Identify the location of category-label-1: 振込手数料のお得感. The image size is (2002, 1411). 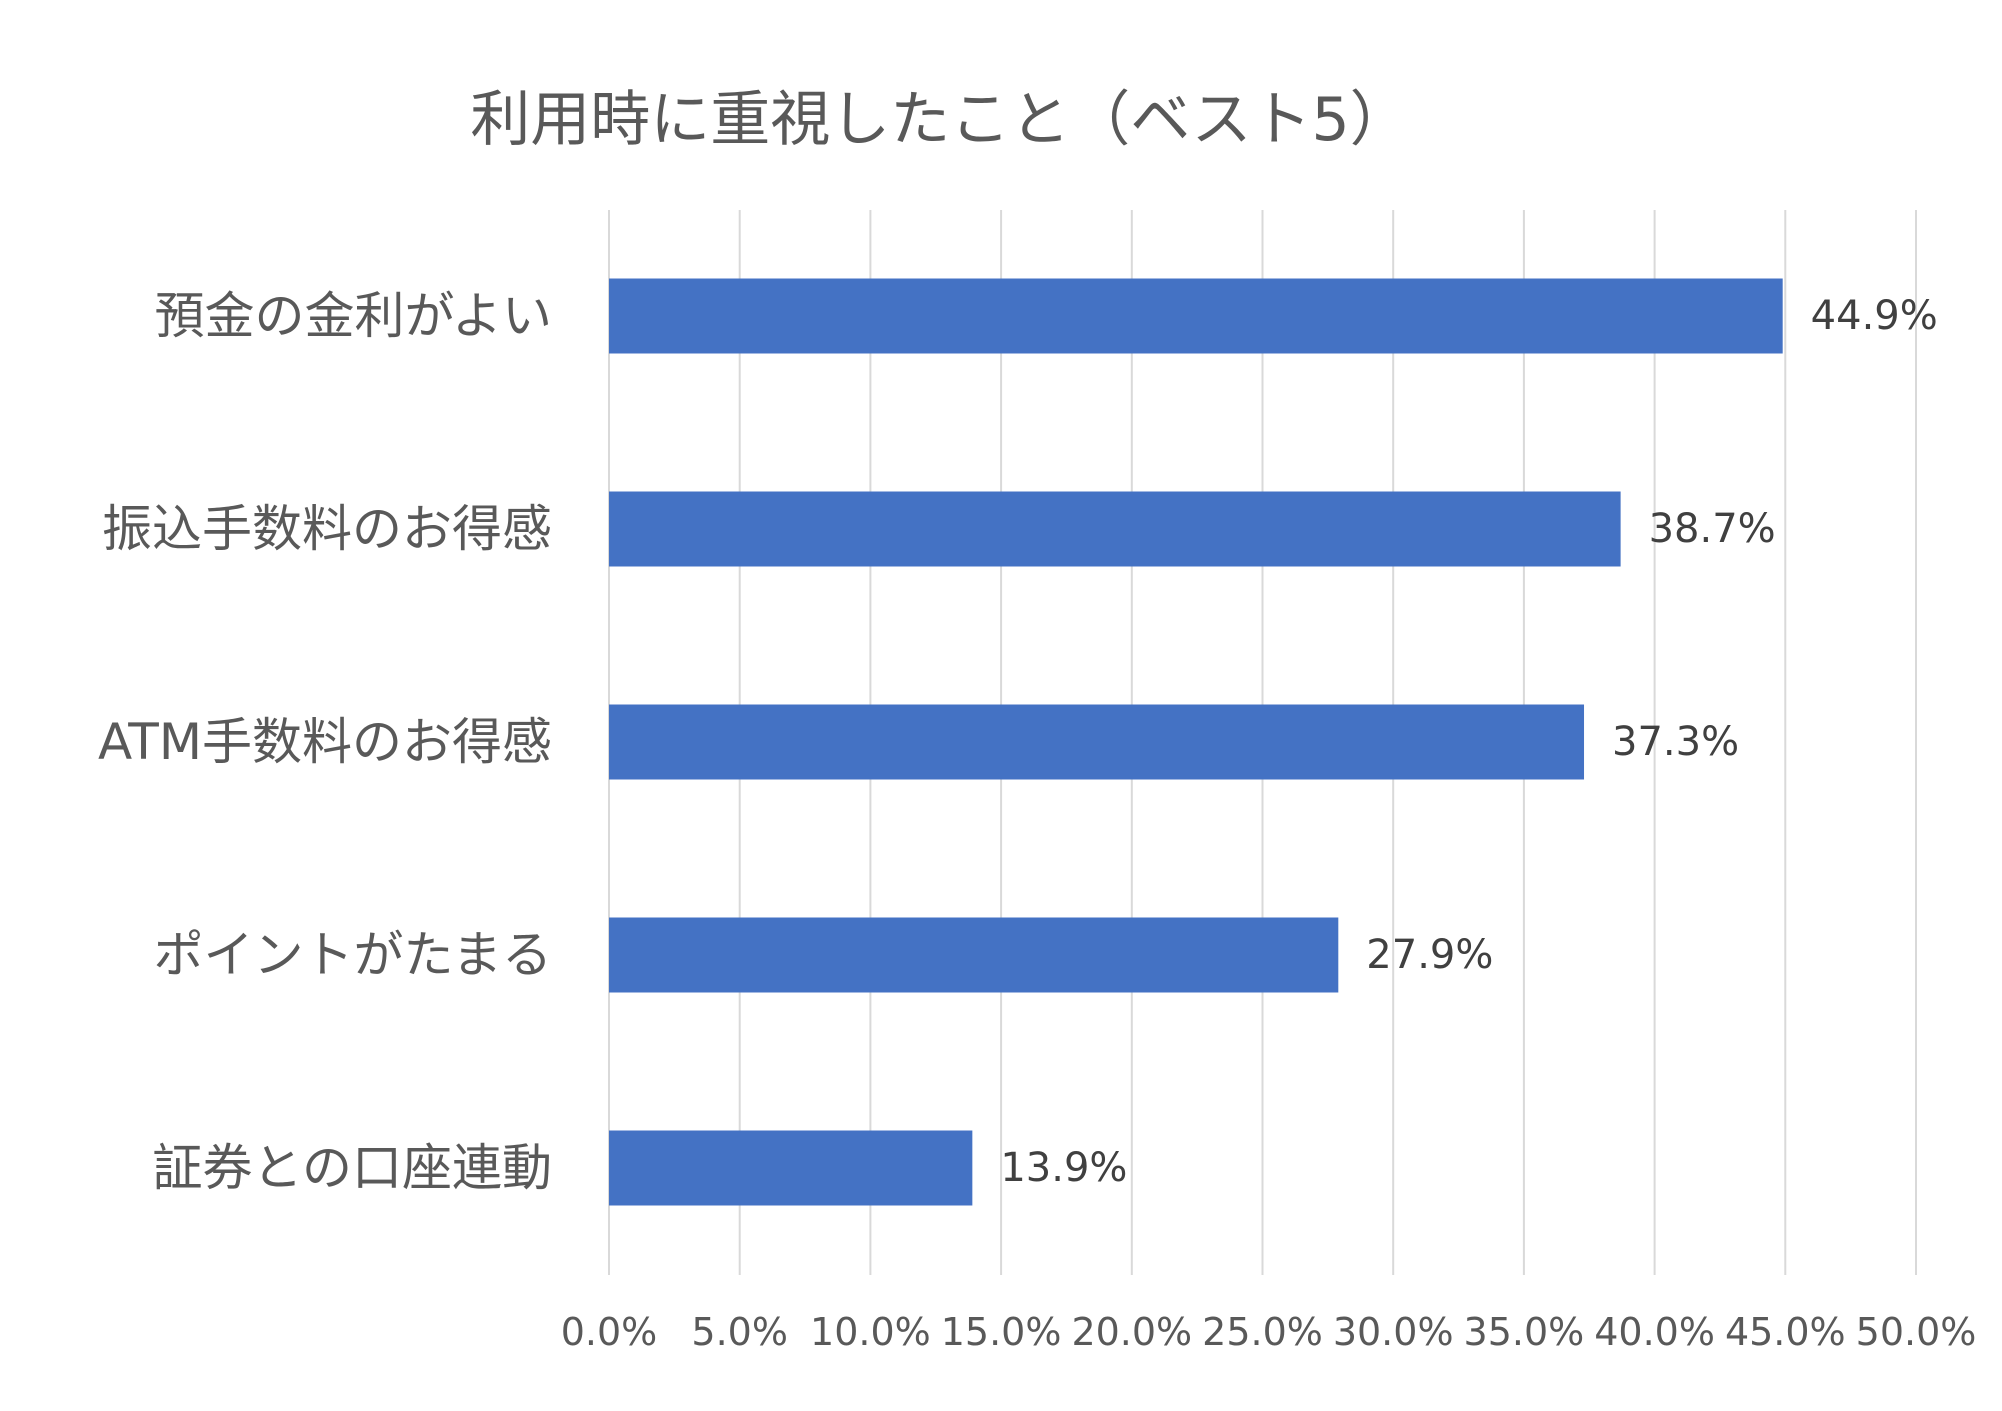
(327, 529).